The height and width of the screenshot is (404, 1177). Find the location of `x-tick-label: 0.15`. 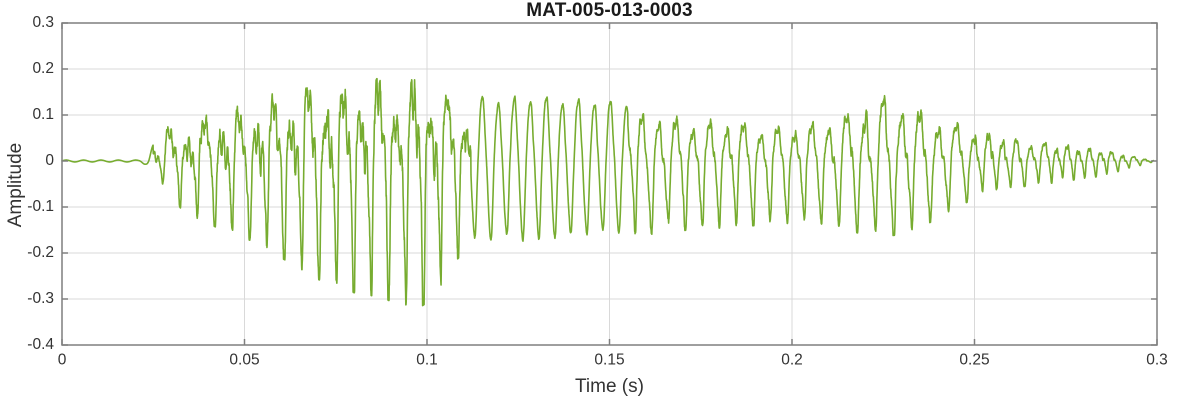

x-tick-label: 0.15 is located at coordinates (609, 359).